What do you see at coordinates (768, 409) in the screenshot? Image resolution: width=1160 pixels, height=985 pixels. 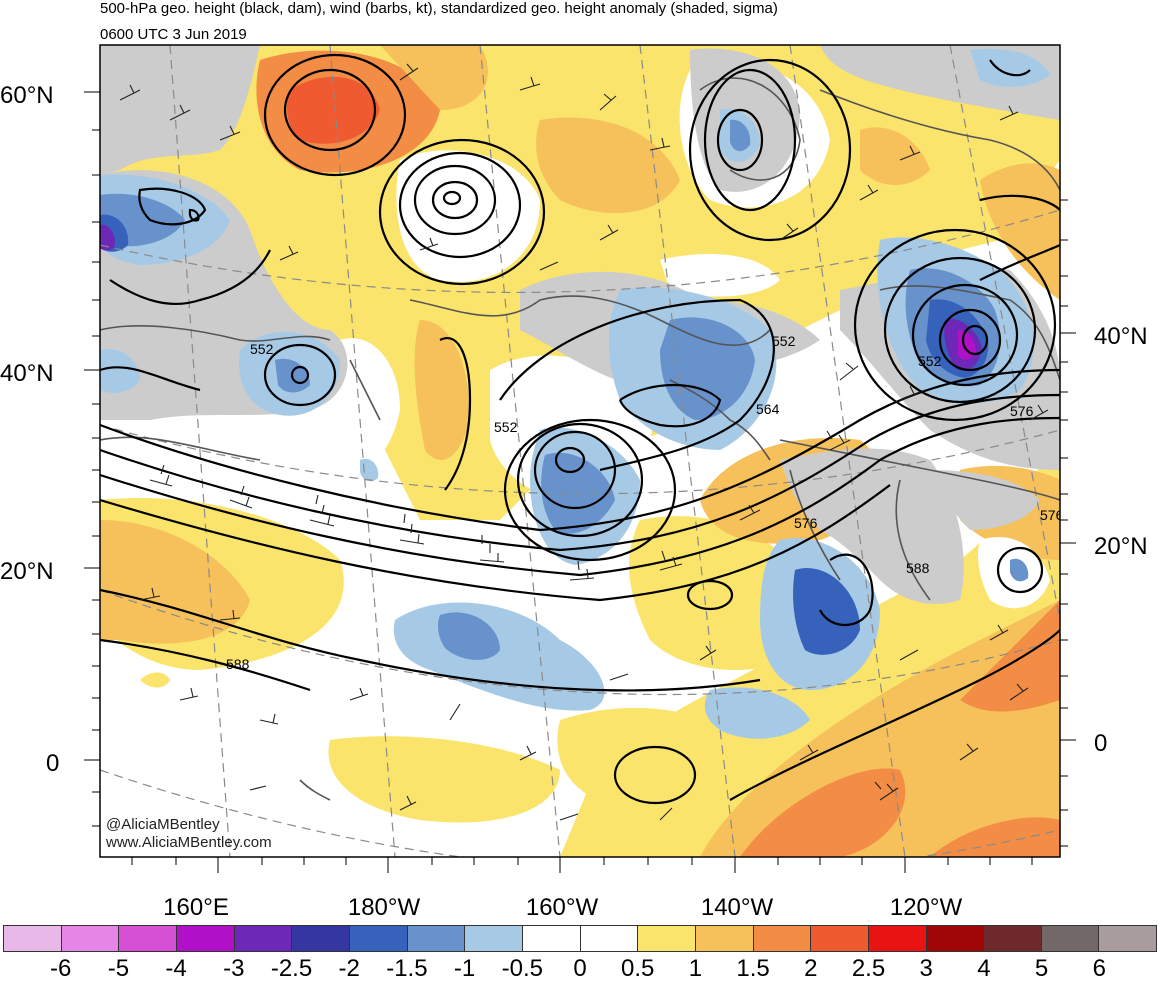 I see `contour-label: 564` at bounding box center [768, 409].